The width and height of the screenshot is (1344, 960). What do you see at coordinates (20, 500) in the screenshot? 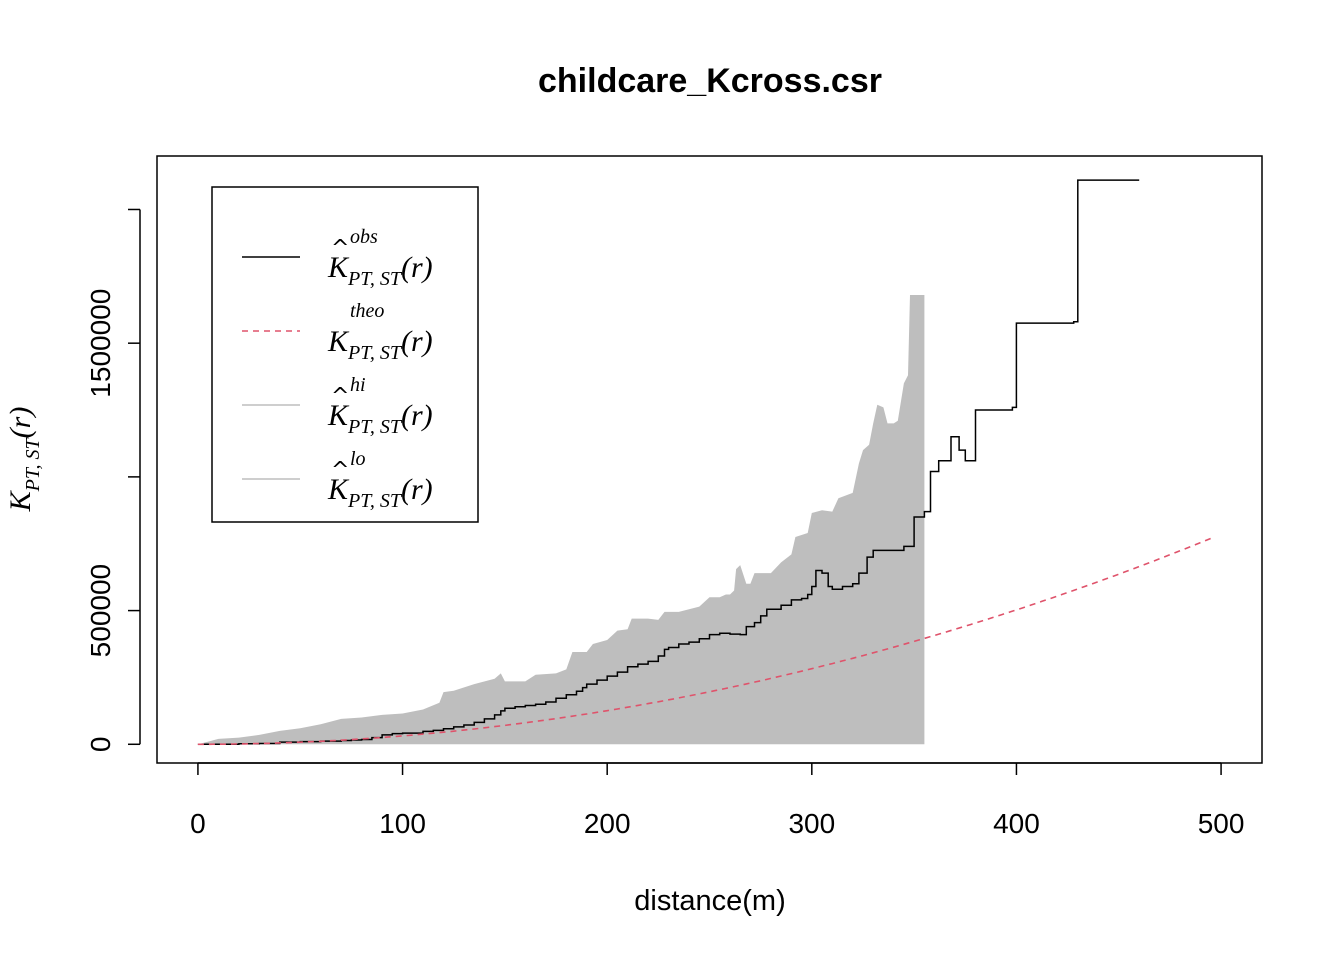
I see `y-label-base: K` at bounding box center [20, 500].